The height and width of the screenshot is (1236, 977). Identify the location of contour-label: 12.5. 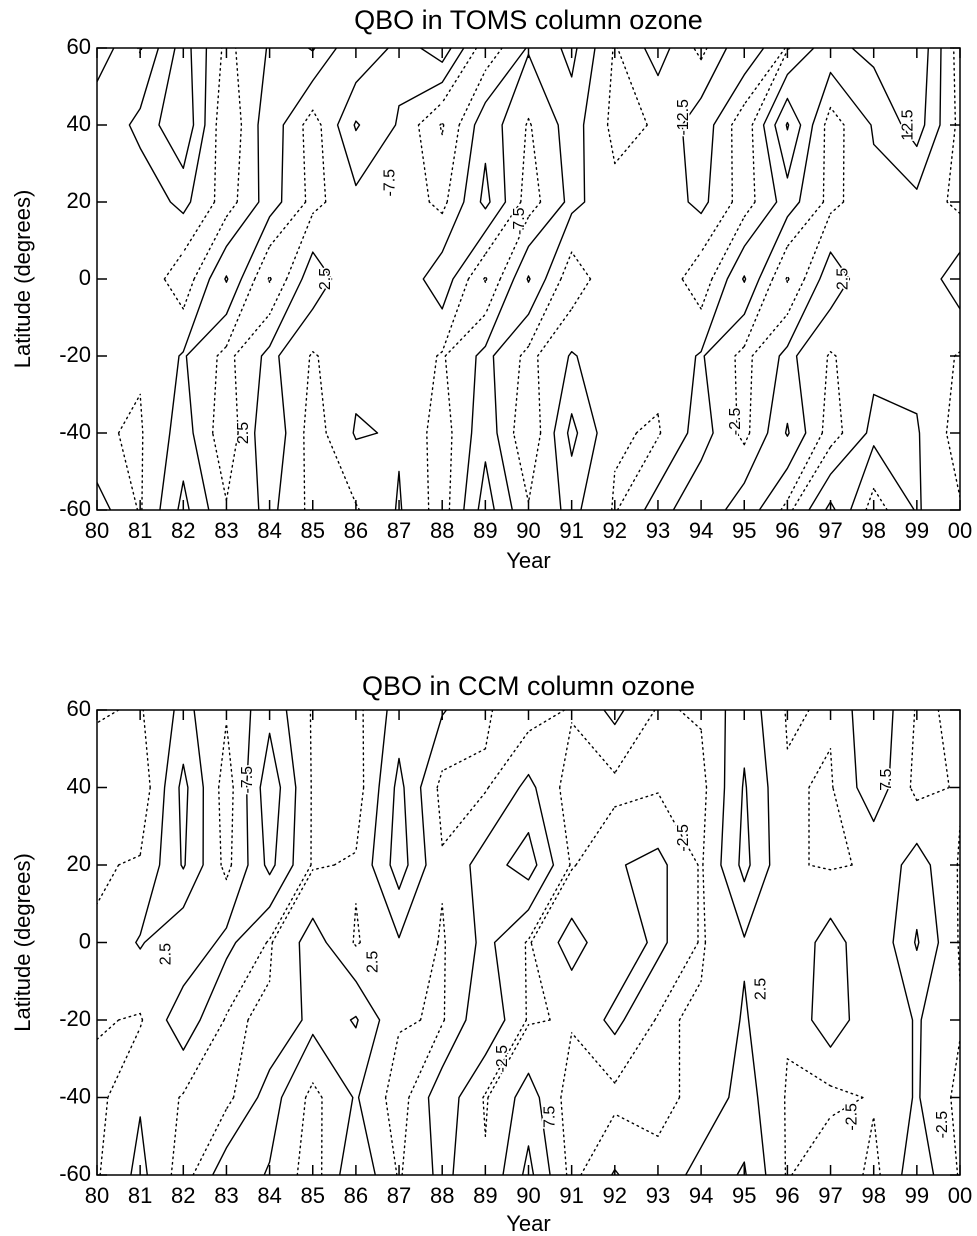
(907, 124).